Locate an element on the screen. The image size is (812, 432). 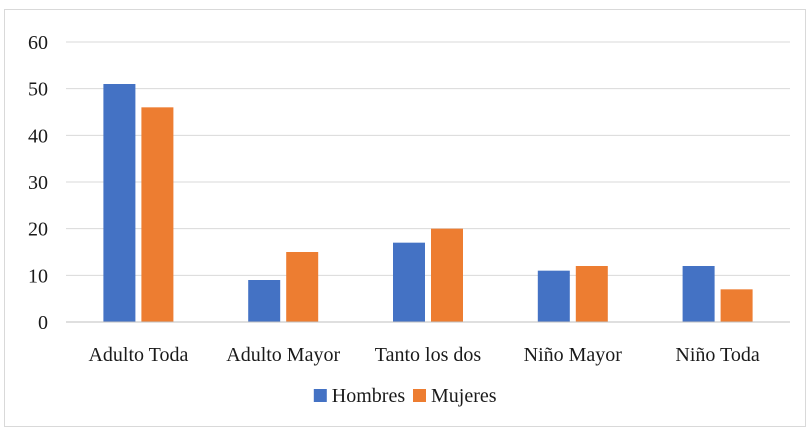
y-tick-label: 0 is located at coordinates (43, 323).